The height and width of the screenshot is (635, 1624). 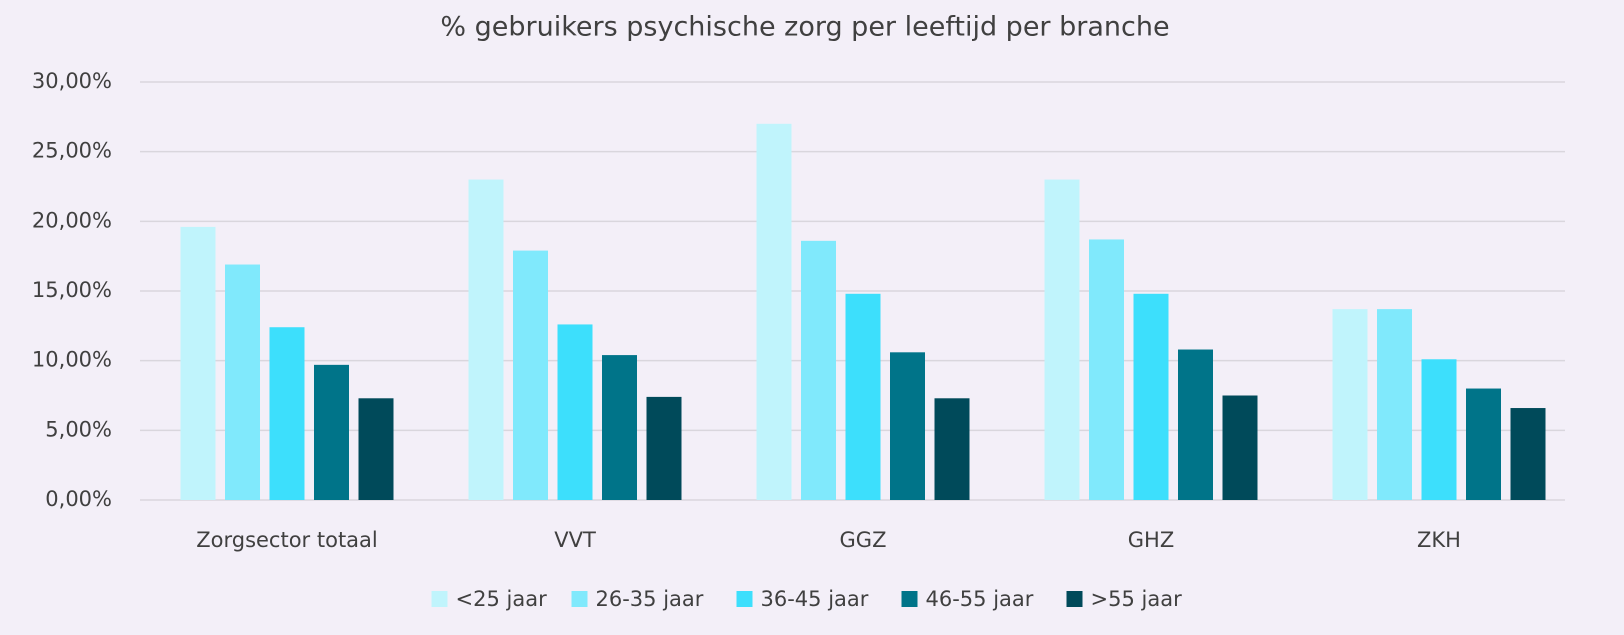 What do you see at coordinates (815, 599) in the screenshot?
I see `legend-label: 36-45 jaar` at bounding box center [815, 599].